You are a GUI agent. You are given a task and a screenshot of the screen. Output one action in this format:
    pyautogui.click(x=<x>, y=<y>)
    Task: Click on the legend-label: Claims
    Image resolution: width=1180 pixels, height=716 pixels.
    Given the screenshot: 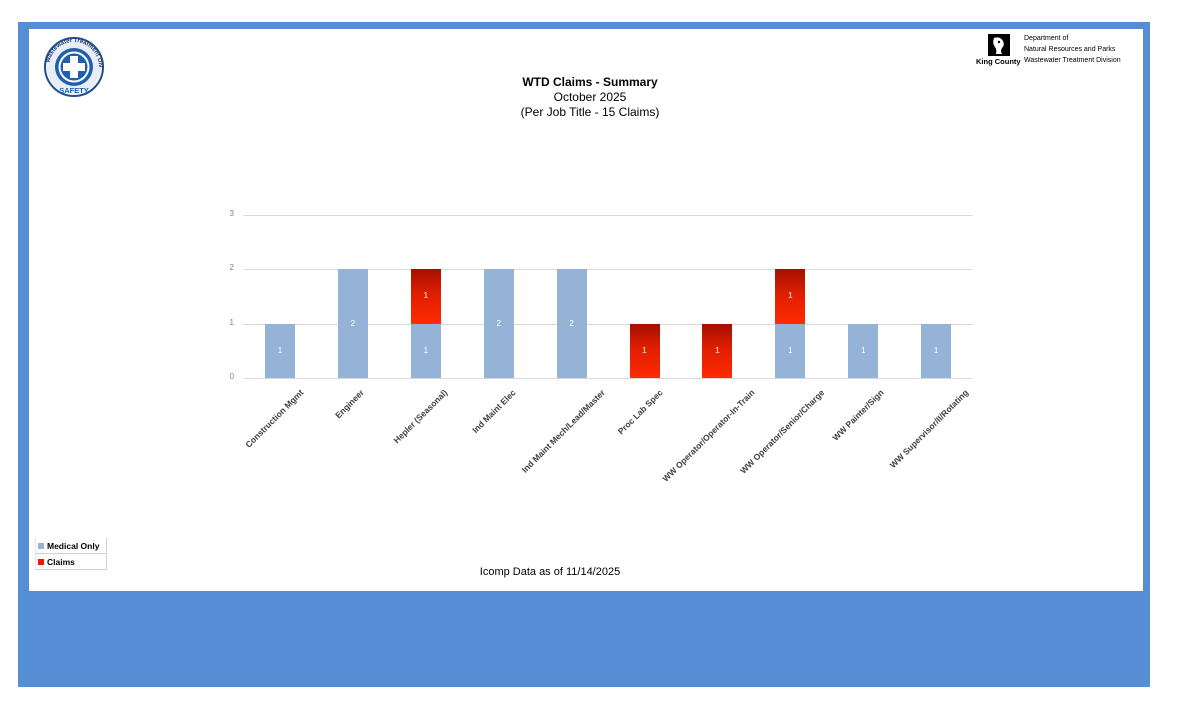 What is the action you would take?
    pyautogui.click(x=61, y=561)
    